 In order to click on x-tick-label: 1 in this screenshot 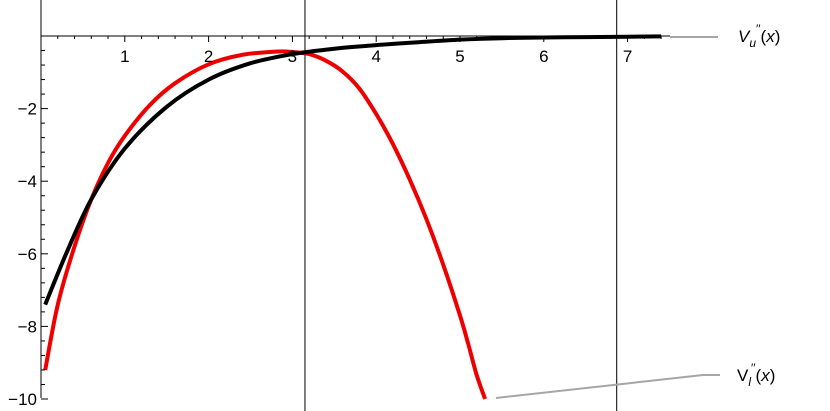, I will do `click(124, 56)`.